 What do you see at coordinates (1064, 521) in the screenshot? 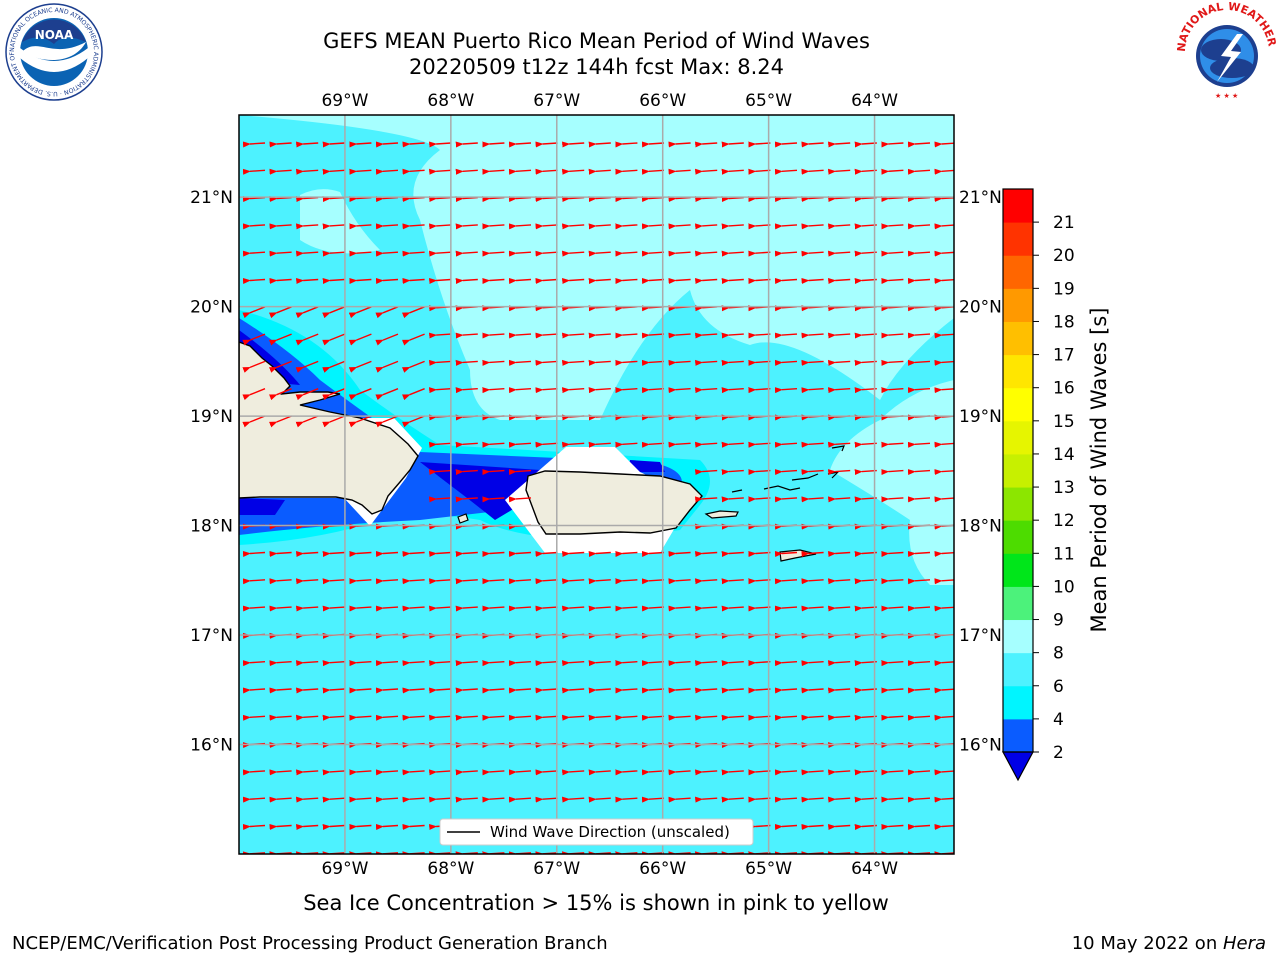
I see `colorbar-tick-label: 12` at bounding box center [1064, 521].